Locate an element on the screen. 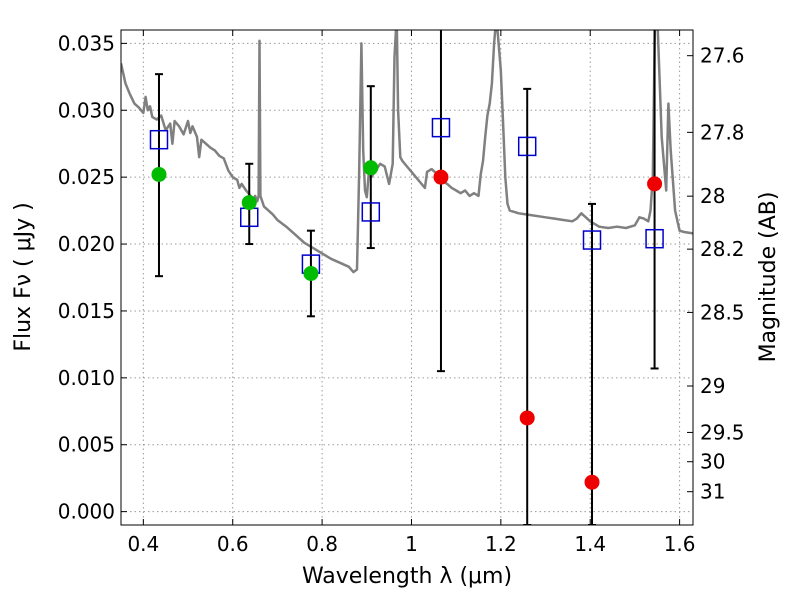  y-tick-label: 0.030 is located at coordinates (86, 110).